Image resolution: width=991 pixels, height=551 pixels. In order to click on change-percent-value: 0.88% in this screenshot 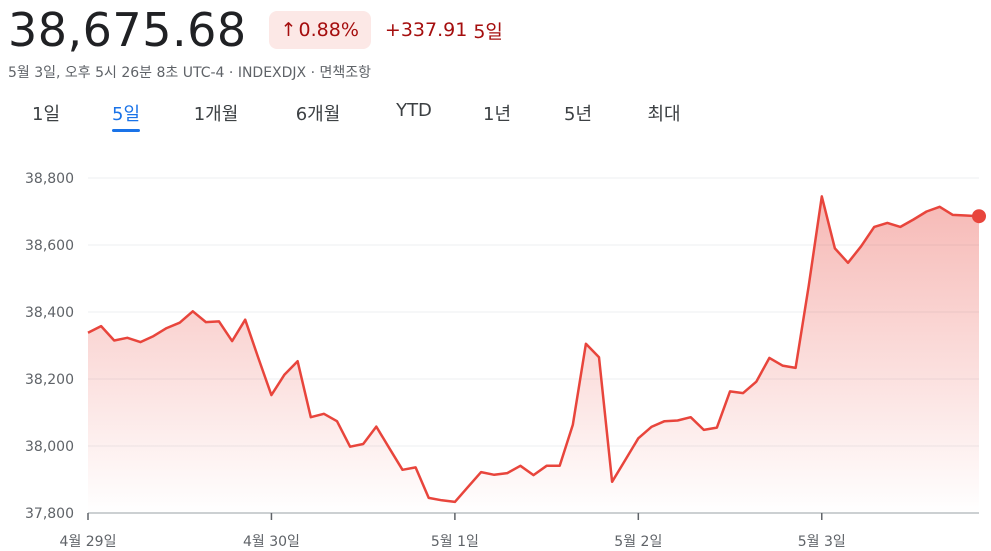, I will do `click(328, 30)`.